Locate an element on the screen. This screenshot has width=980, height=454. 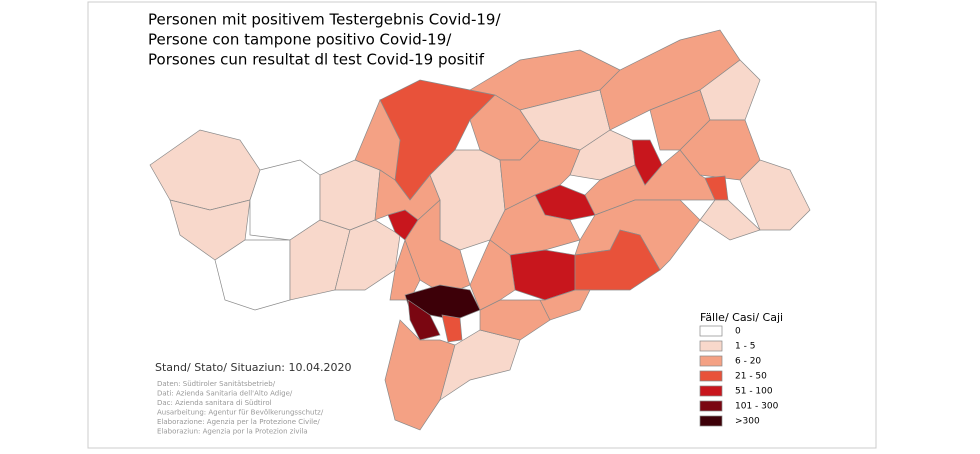
legend-label: 6 - 20 is located at coordinates (748, 362).